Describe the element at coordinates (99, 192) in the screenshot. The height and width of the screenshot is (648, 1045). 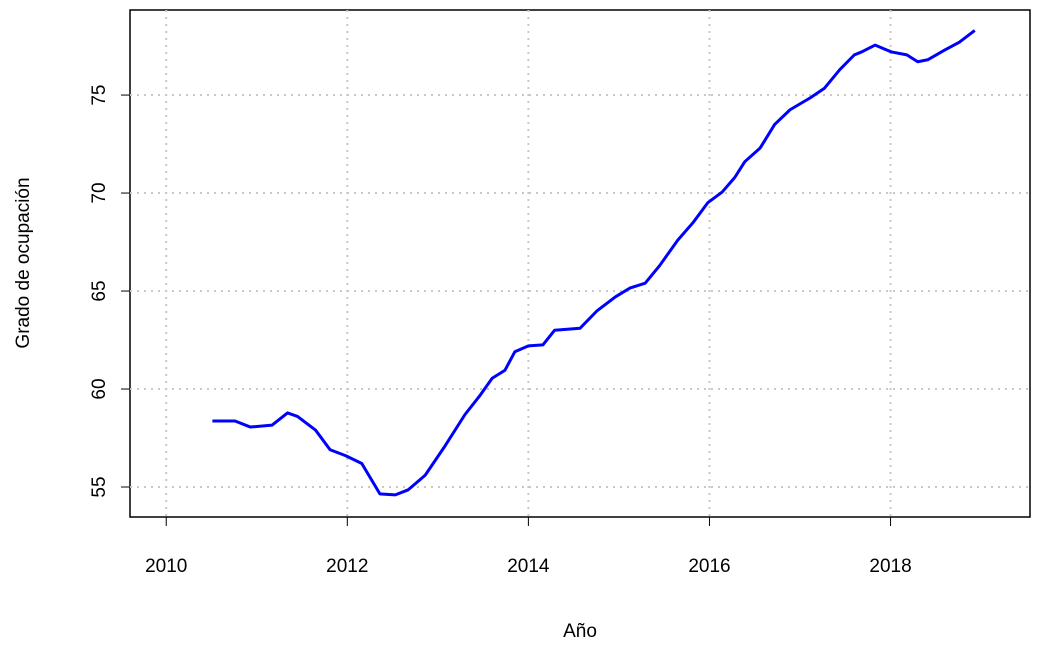
I see `y-tick-label: 70` at that location.